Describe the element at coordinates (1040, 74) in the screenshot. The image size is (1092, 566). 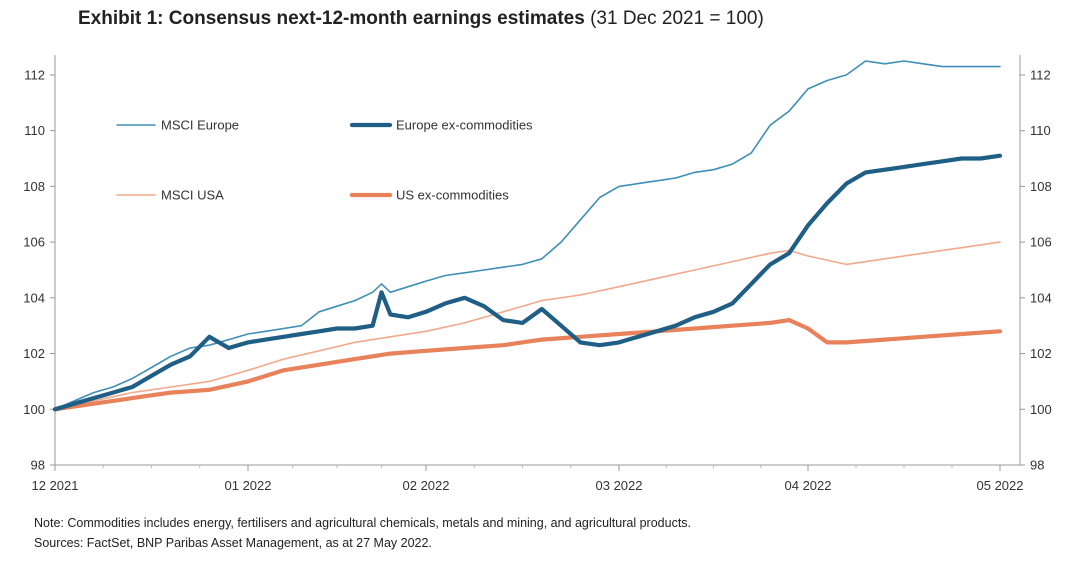
I see `y-tick-label-right: 112` at that location.